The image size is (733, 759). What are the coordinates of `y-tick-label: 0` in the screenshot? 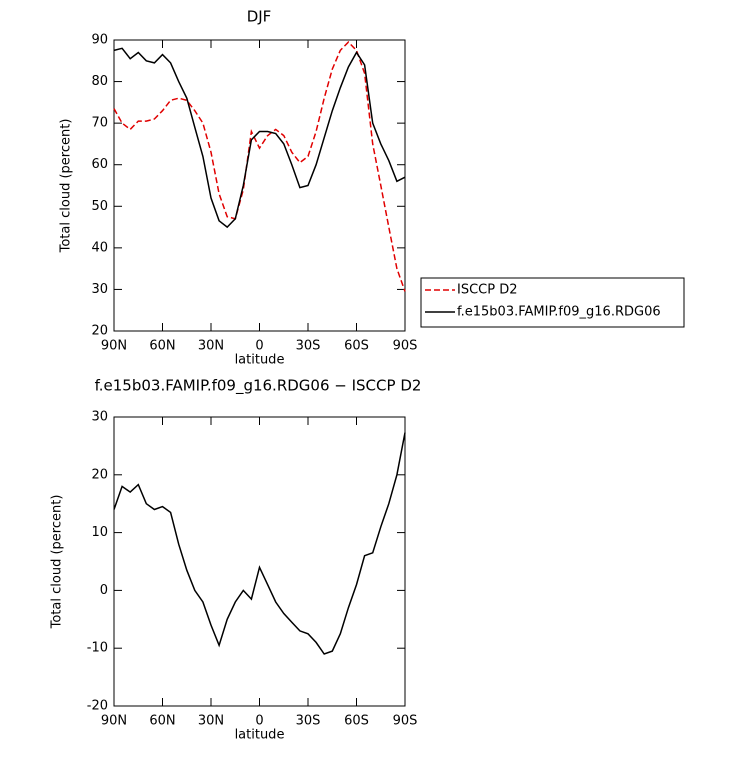 It's located at (104, 590).